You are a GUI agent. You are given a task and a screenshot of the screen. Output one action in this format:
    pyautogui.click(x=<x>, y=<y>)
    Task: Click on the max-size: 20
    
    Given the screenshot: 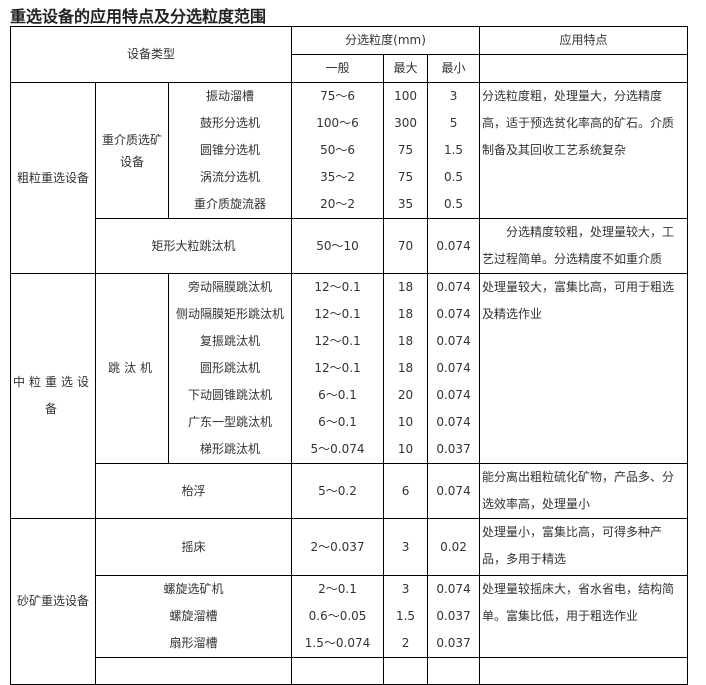 What is the action you would take?
    pyautogui.click(x=406, y=395)
    